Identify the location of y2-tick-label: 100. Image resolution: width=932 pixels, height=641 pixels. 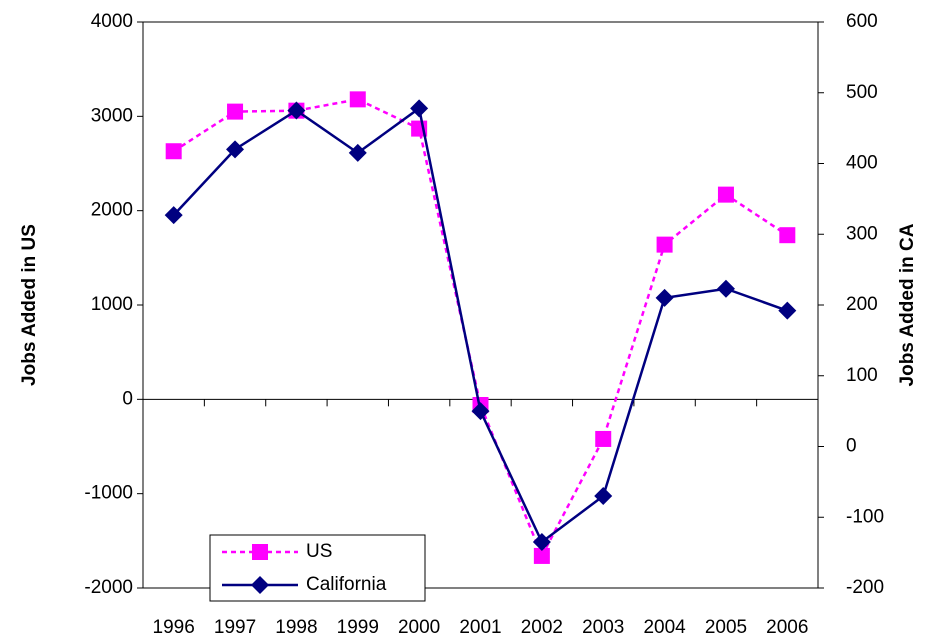
(862, 375).